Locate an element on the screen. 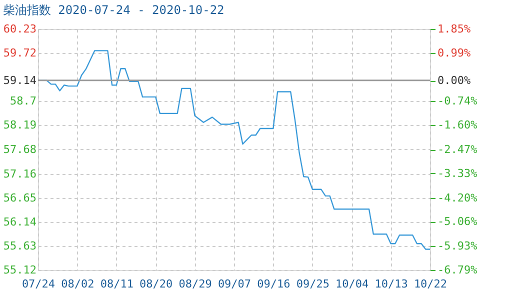 Image resolution: width=520 pixels, height=300 pixels. y2-tick-label: -5.06% is located at coordinates (458, 221).